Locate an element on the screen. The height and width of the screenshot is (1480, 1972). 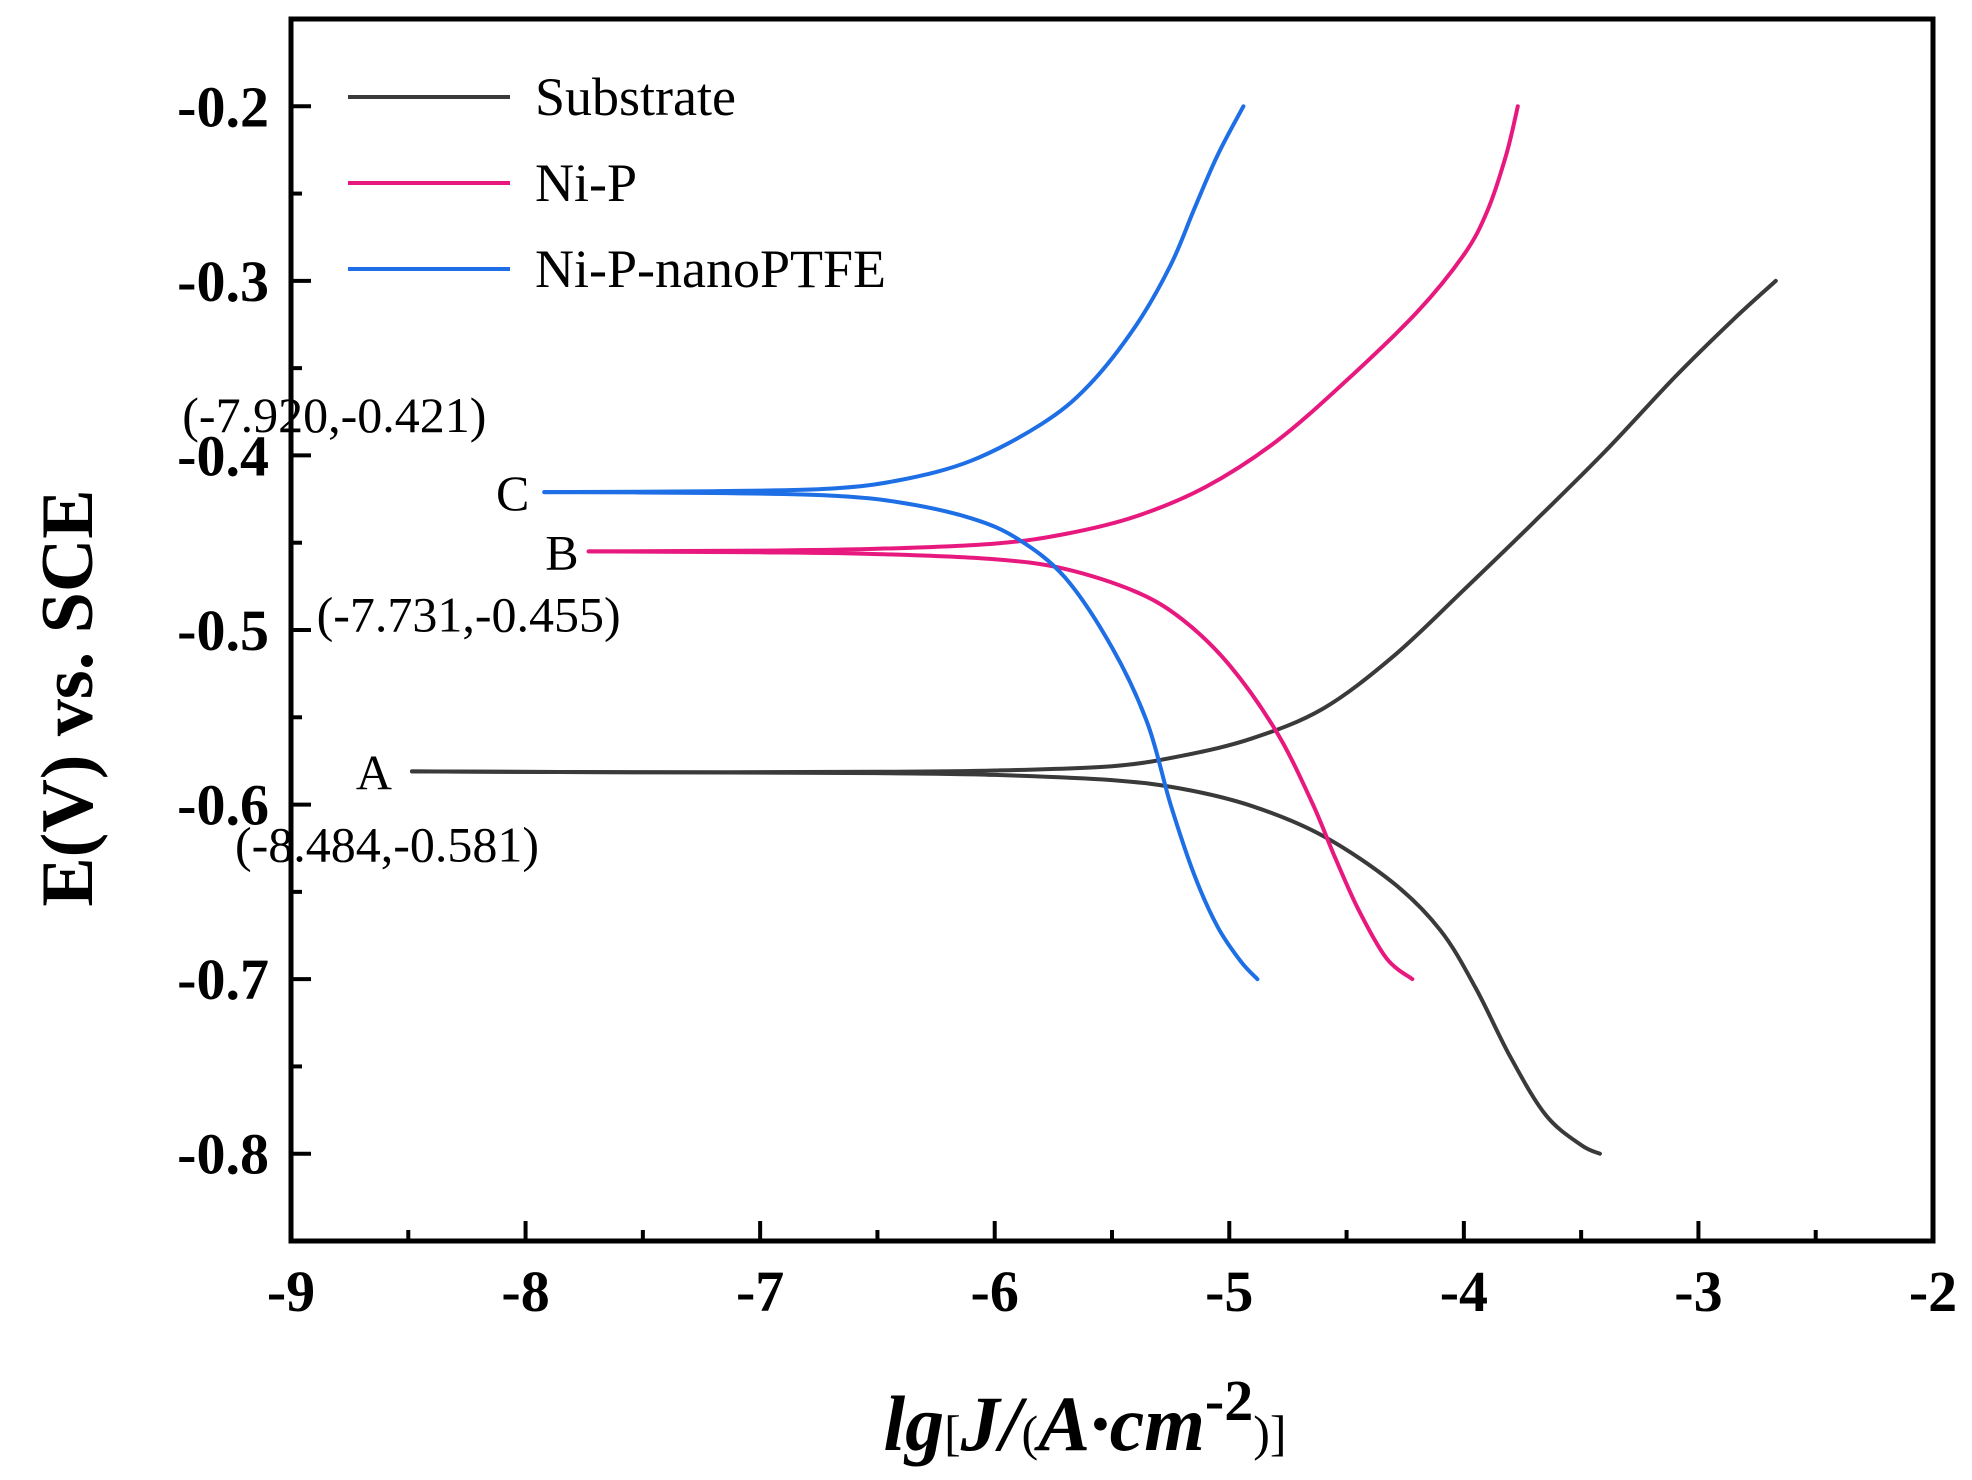
x-tick-label: -6 is located at coordinates (995, 1291).